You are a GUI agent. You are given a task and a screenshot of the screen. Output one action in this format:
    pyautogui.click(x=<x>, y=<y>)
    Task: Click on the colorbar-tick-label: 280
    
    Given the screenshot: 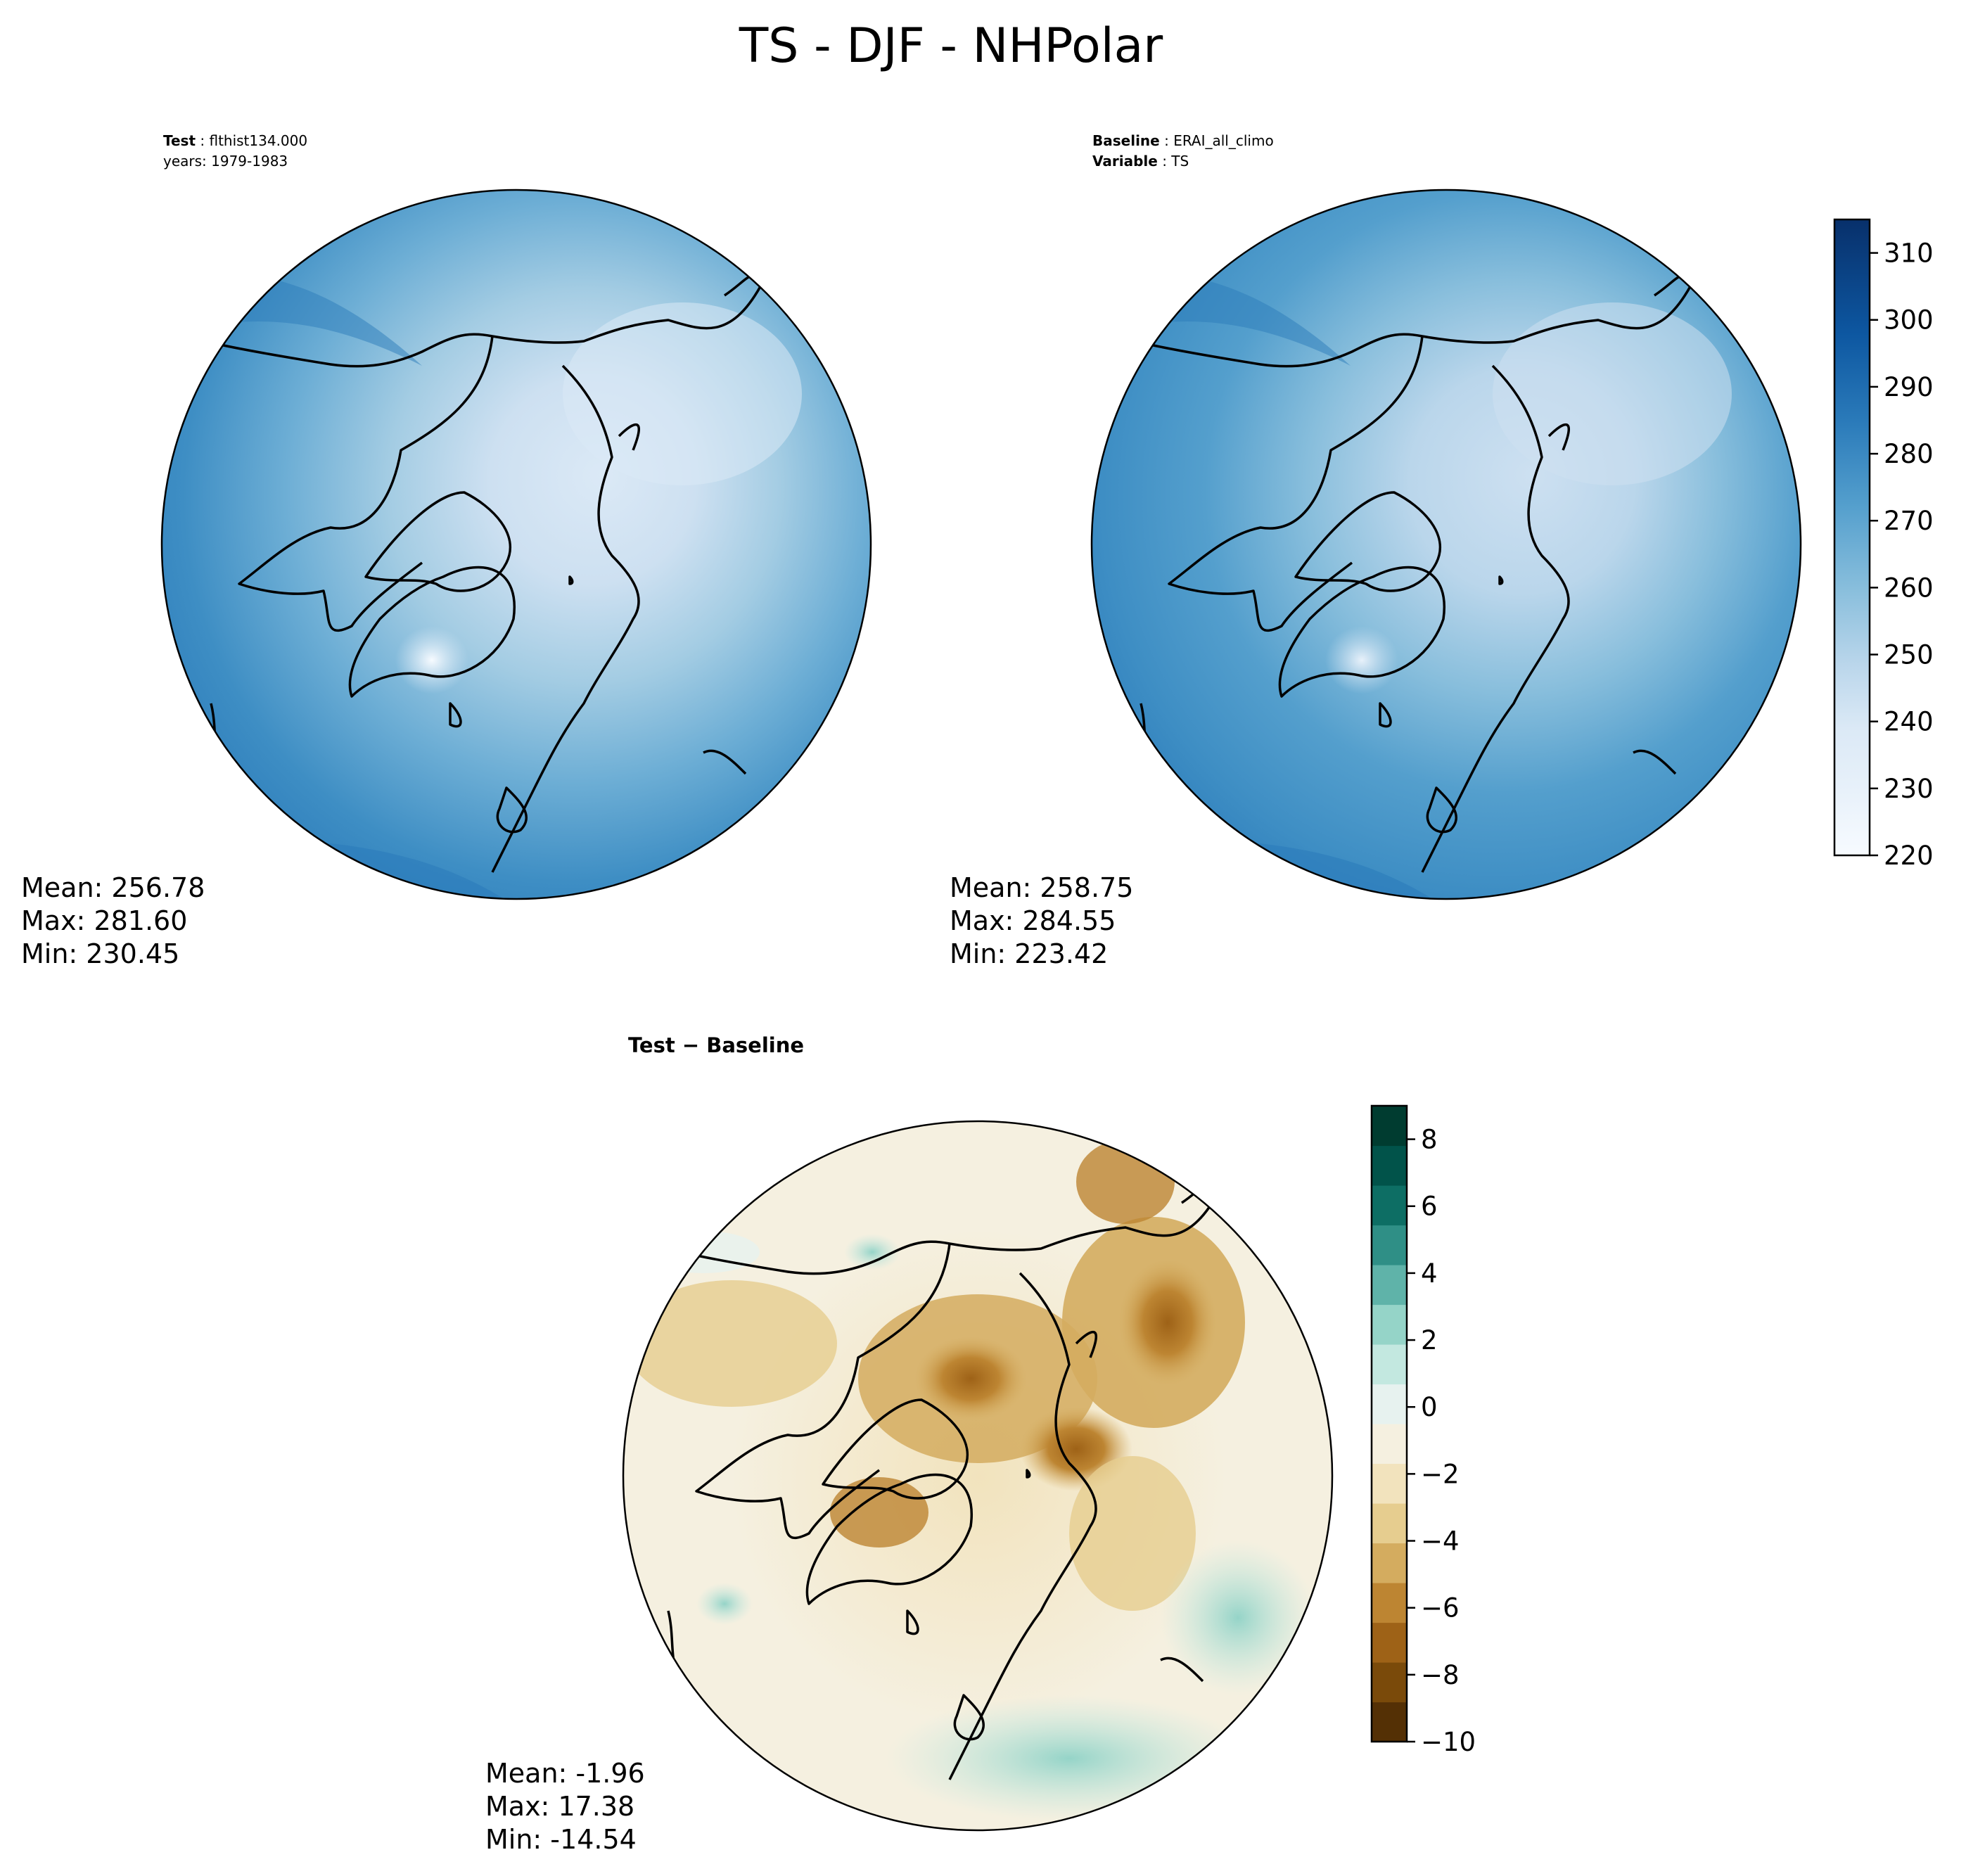 What is the action you would take?
    pyautogui.click(x=1909, y=454)
    